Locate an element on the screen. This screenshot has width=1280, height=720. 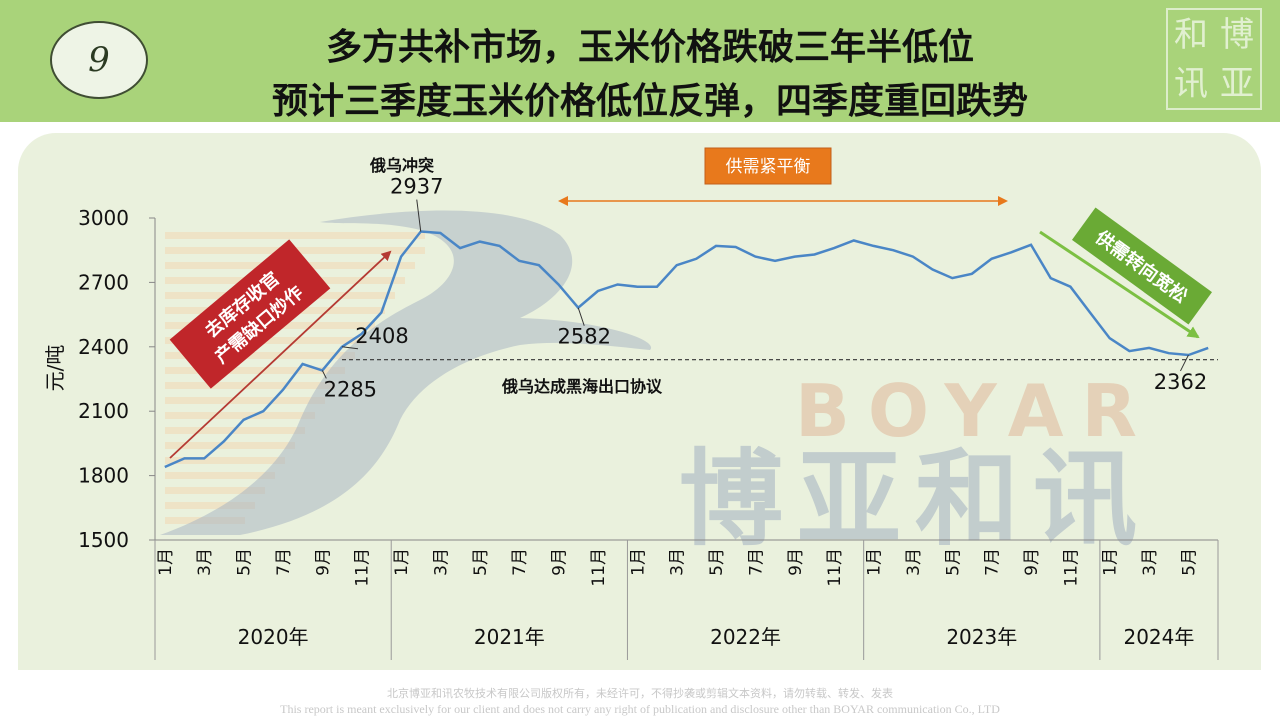
loosen-arrow is located at coordinates (1119, 284).